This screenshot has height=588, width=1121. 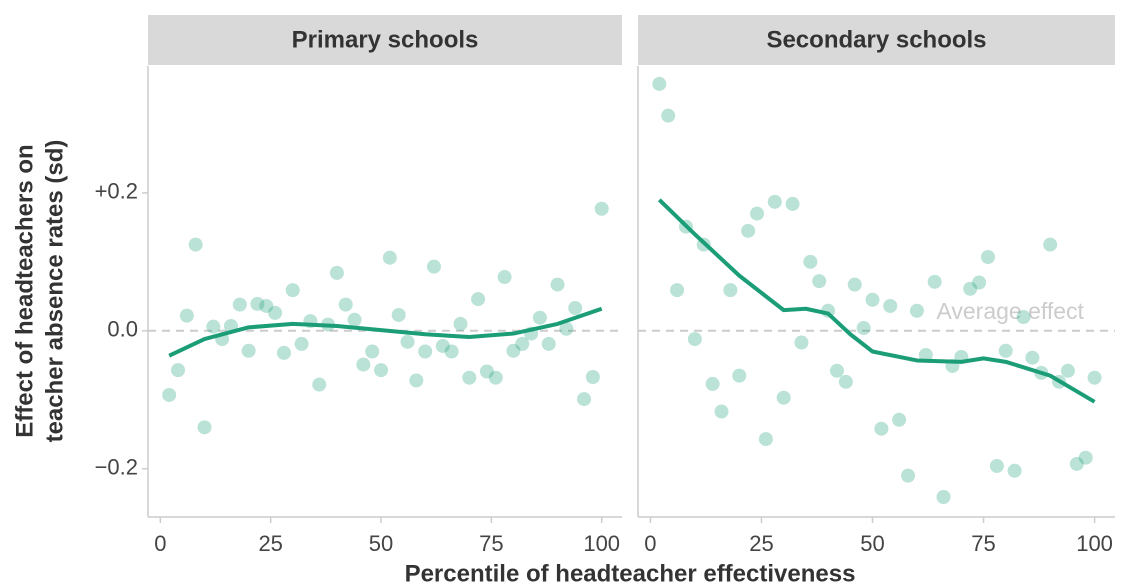 I want to click on facet-title: Primary schools, so click(x=385, y=39).